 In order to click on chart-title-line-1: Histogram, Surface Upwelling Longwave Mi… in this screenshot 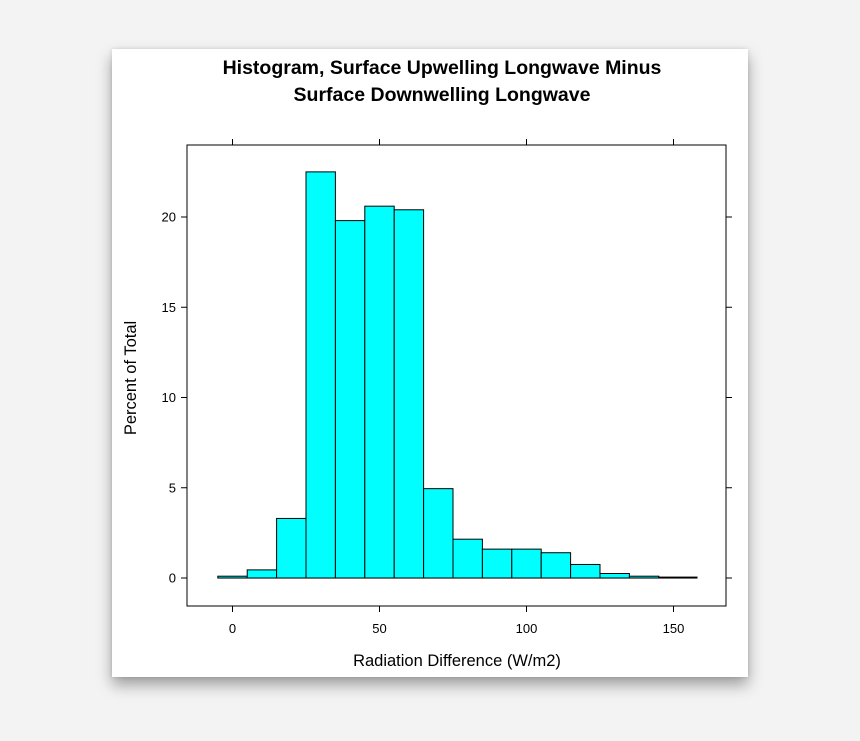, I will do `click(442, 68)`.